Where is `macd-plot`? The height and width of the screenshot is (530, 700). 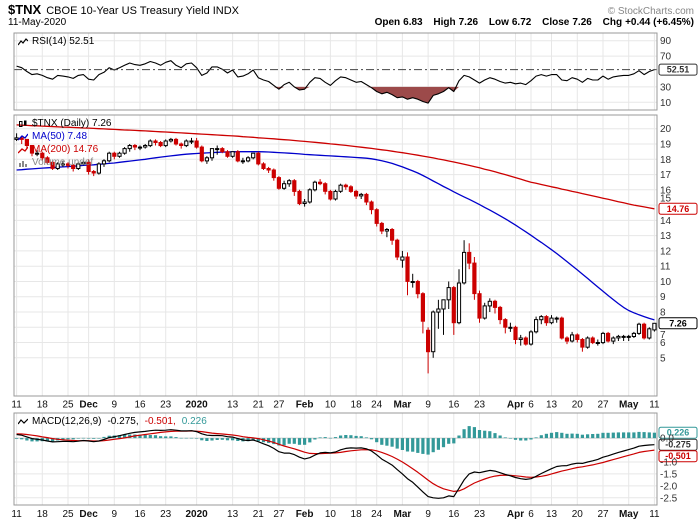 macd-plot is located at coordinates (335, 462).